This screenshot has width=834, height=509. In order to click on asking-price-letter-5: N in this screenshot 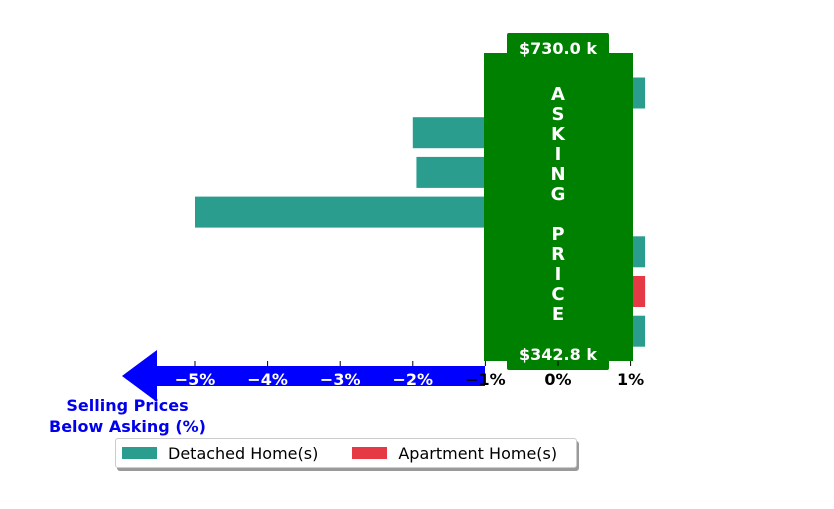, I will do `click(557, 174)`.